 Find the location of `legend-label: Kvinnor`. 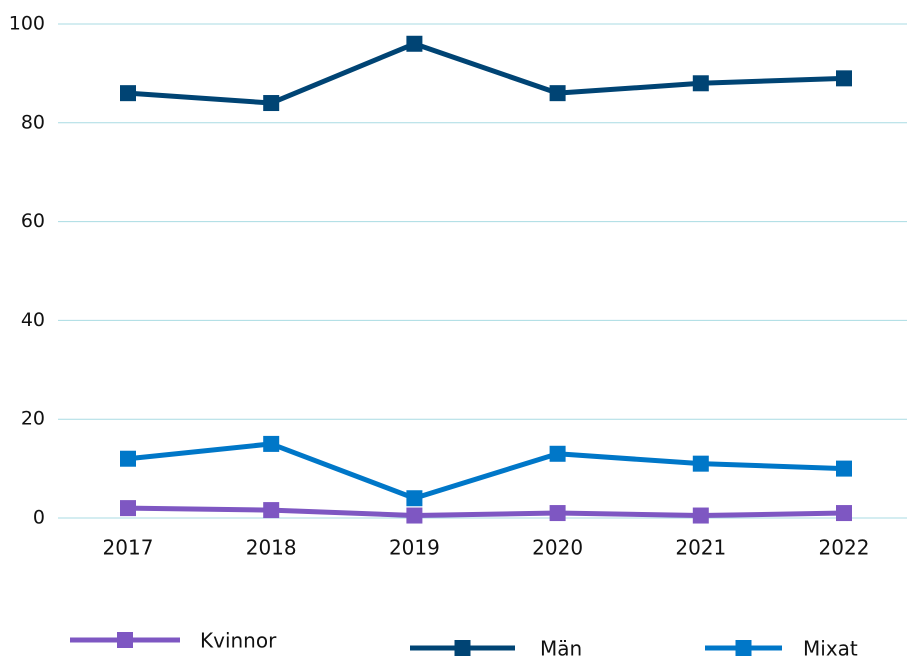

legend-label: Kvinnor is located at coordinates (238, 641).